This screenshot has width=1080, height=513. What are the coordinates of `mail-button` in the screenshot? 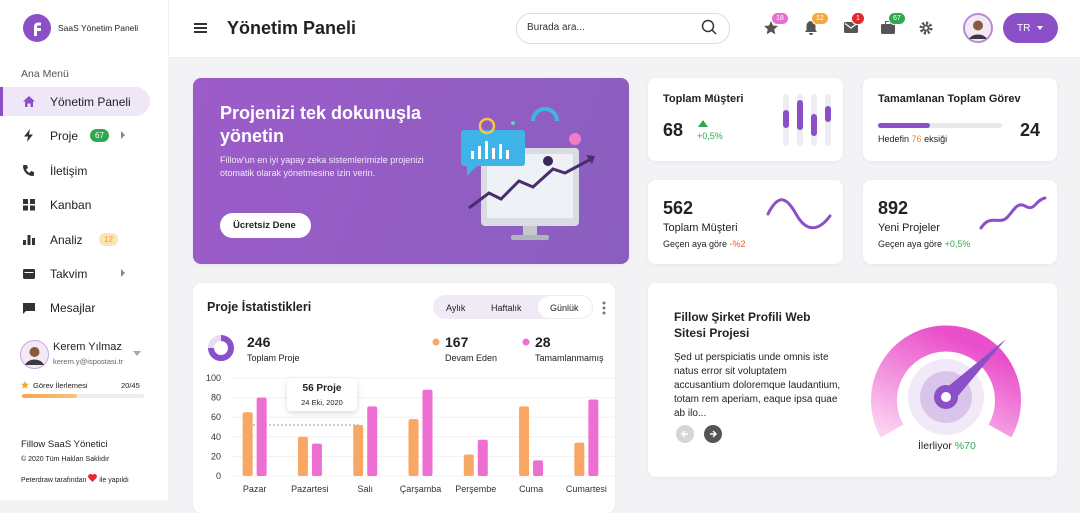 It's located at (851, 28).